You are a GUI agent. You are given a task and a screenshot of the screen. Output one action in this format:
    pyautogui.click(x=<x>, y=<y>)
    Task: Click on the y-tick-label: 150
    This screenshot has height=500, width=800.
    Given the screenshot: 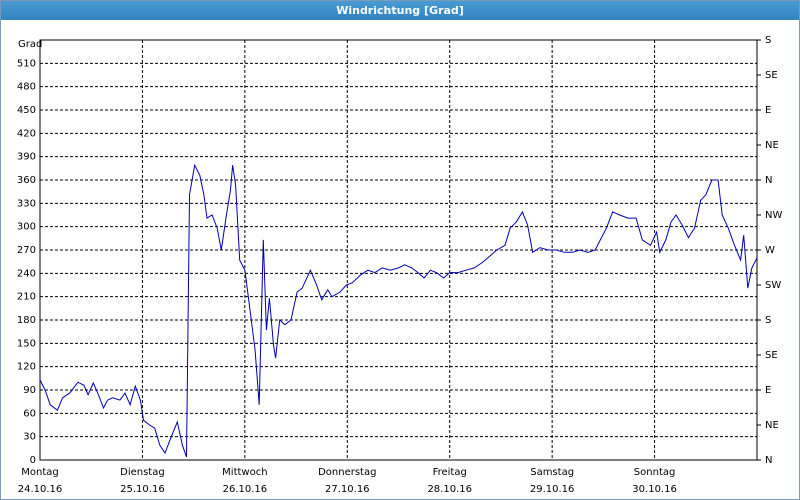 What is the action you would take?
    pyautogui.click(x=26, y=343)
    